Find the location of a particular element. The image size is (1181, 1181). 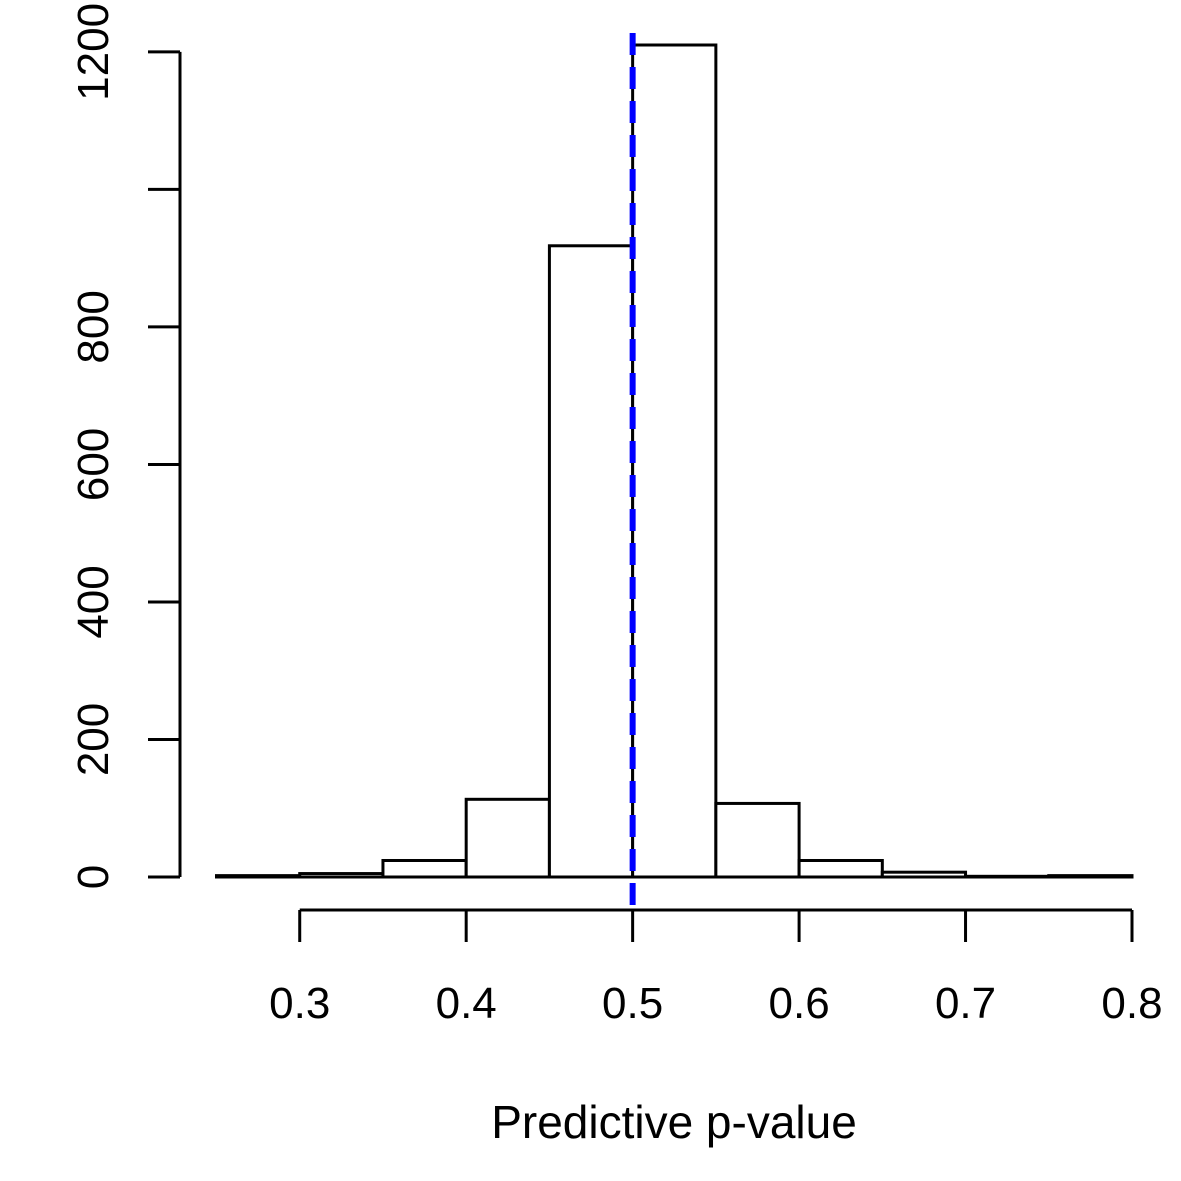

y-tick-label-800: 800 is located at coordinates (93, 326).